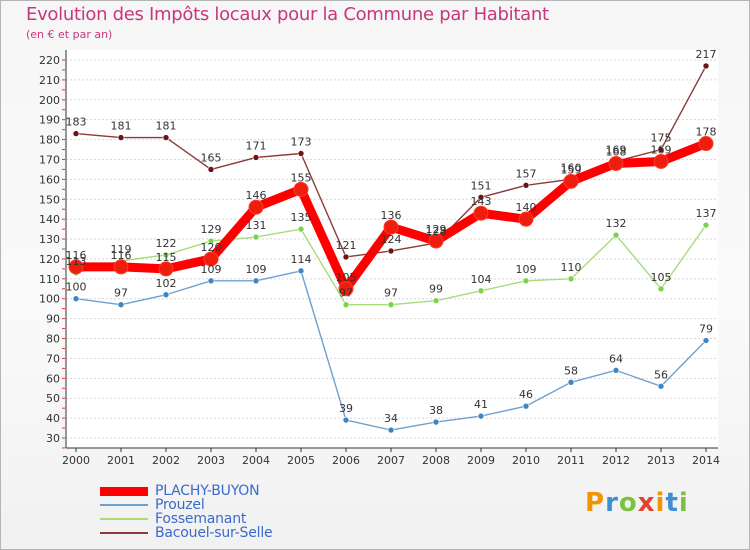 Image resolution: width=750 pixels, height=550 pixels. Describe the element at coordinates (53, 418) in the screenshot. I see `y-tick-label: 40` at that location.